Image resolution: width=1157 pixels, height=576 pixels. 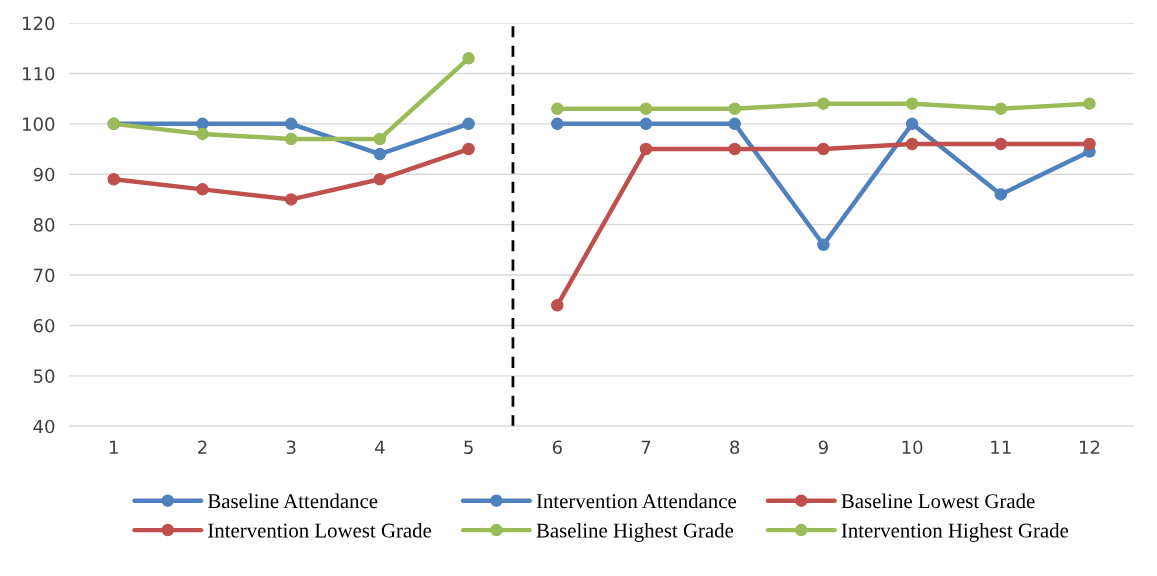 What do you see at coordinates (39, 124) in the screenshot?
I see `y-tick-label: 100` at bounding box center [39, 124].